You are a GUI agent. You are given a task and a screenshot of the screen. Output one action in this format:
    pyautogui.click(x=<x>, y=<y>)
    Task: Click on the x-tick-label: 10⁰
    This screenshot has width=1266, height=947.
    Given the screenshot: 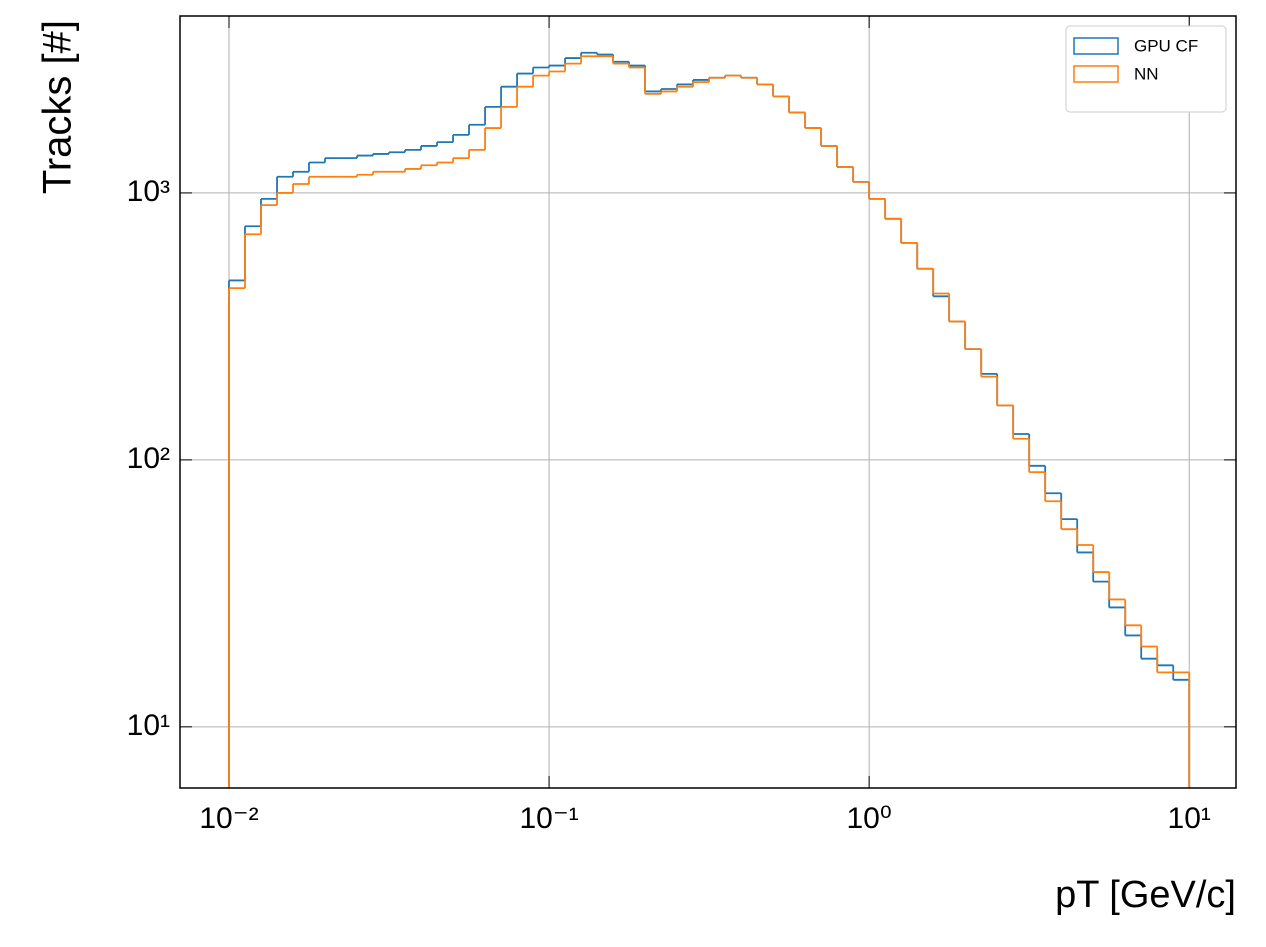 What is the action you would take?
    pyautogui.click(x=868, y=818)
    